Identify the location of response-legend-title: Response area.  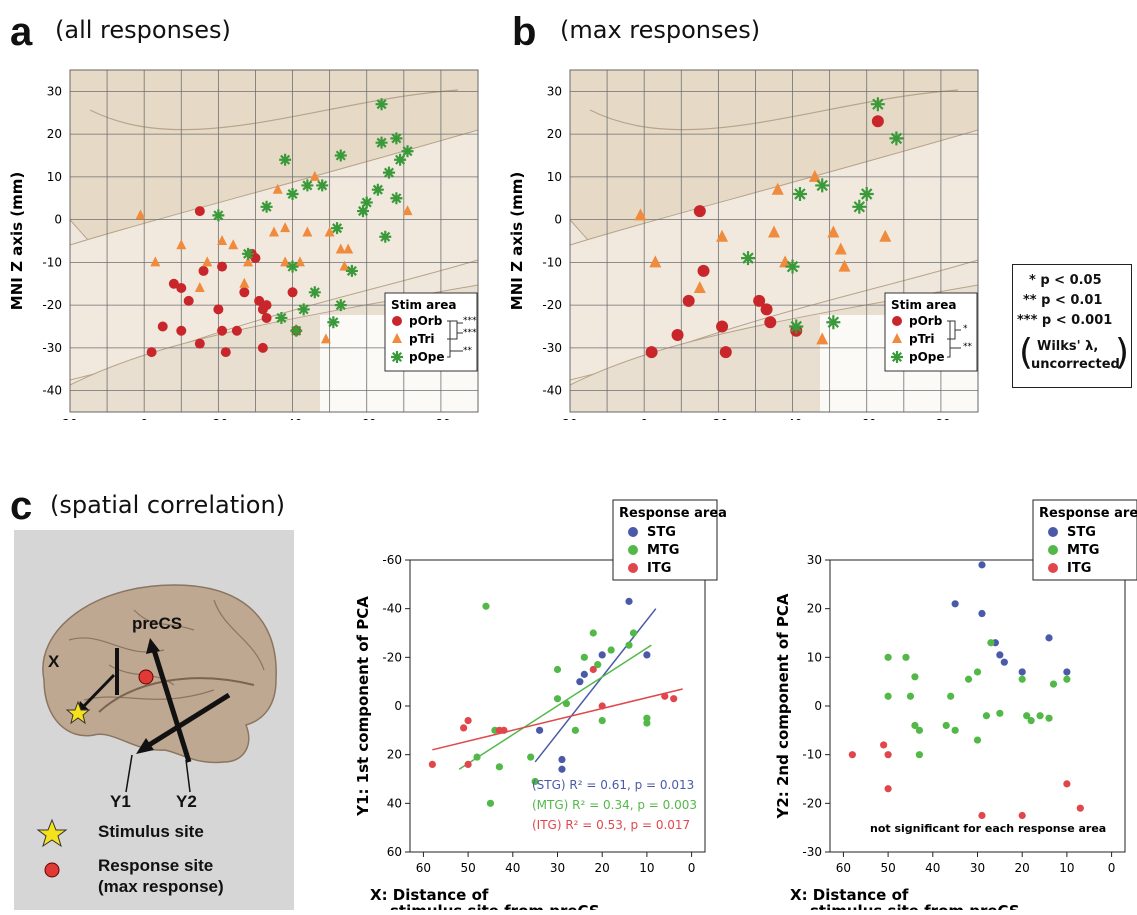
(1088, 513).